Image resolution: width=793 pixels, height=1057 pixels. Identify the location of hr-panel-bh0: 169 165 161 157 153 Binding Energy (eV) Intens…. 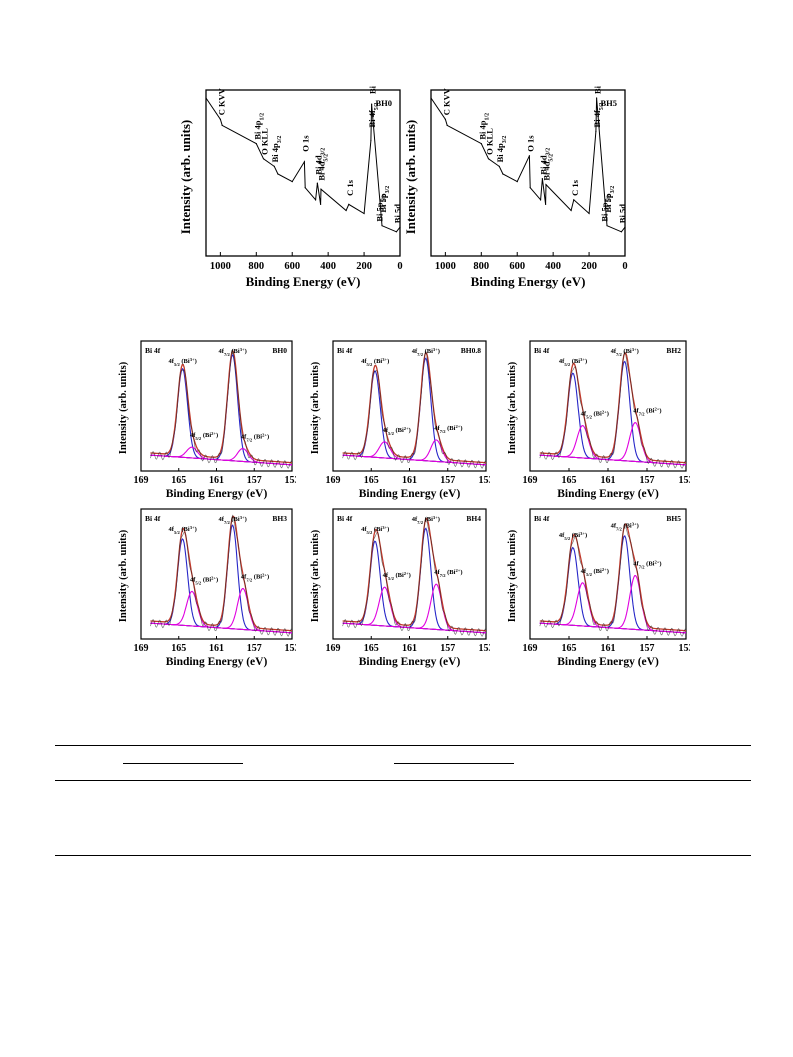
(208, 420).